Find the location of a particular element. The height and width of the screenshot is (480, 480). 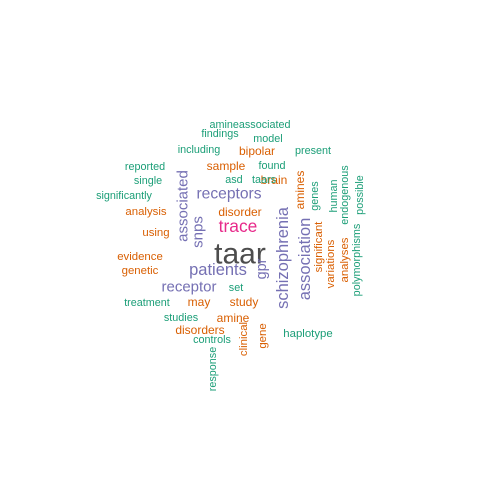

word-endogenous: endogenous is located at coordinates (345, 195).